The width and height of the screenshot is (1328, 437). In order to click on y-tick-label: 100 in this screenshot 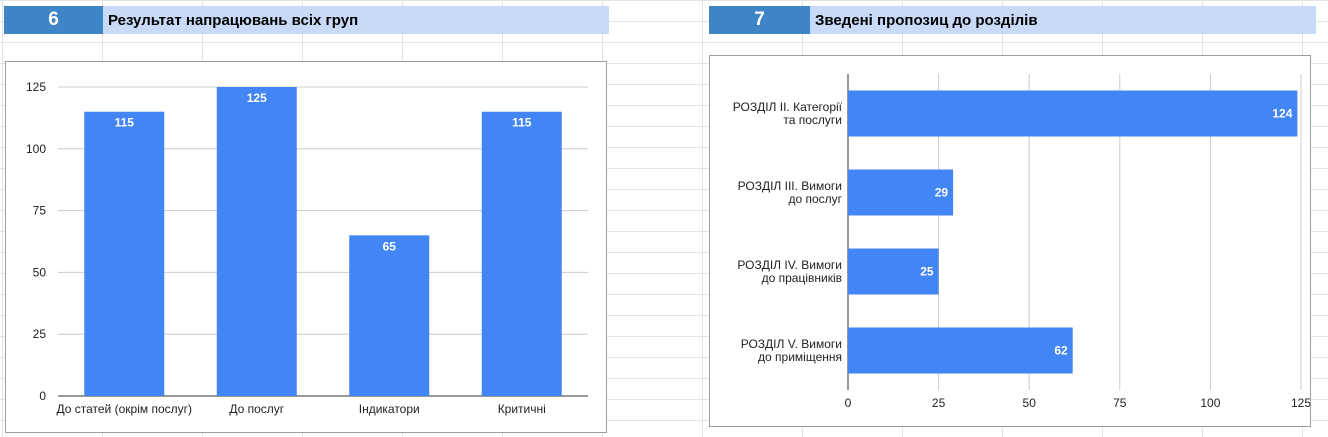, I will do `click(36, 149)`.